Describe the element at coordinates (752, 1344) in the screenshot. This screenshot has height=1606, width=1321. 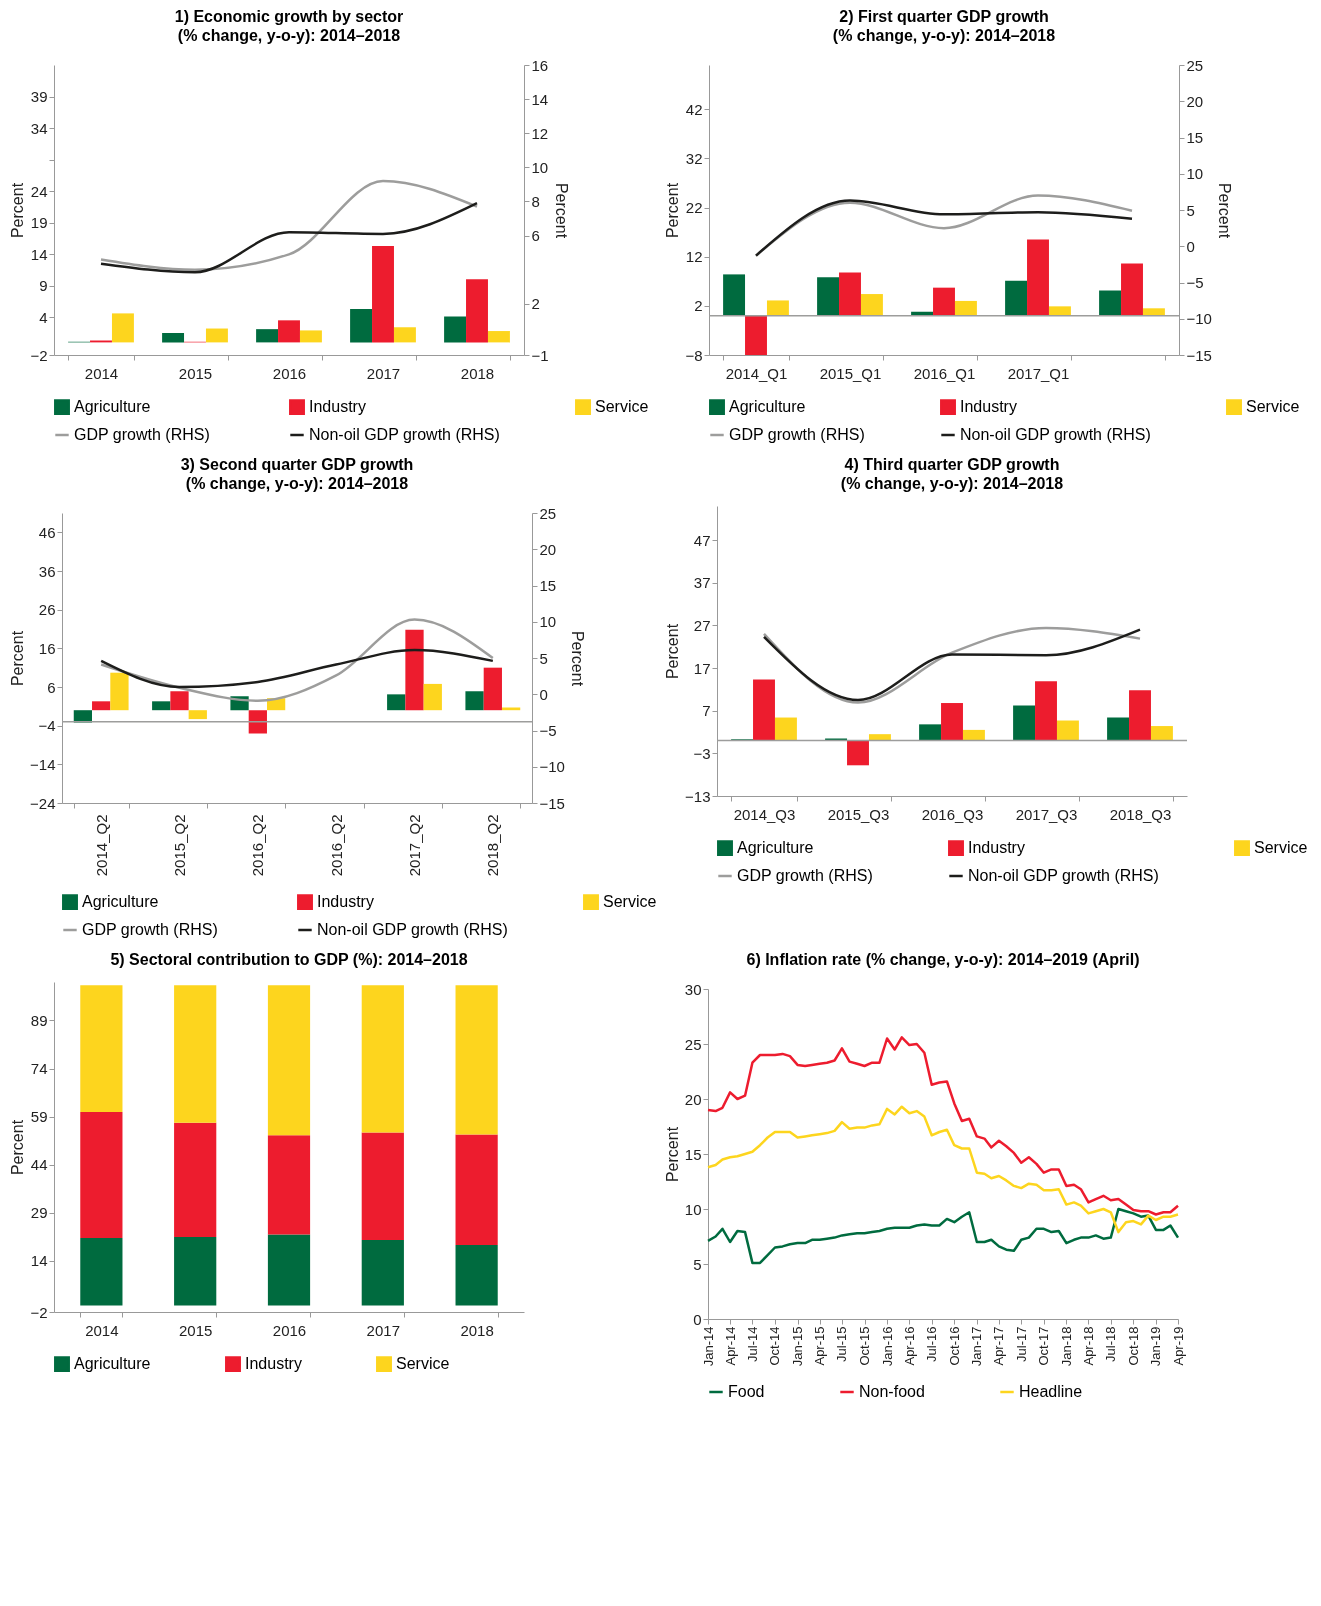
I see `x-tick-label: Jul-14` at that location.